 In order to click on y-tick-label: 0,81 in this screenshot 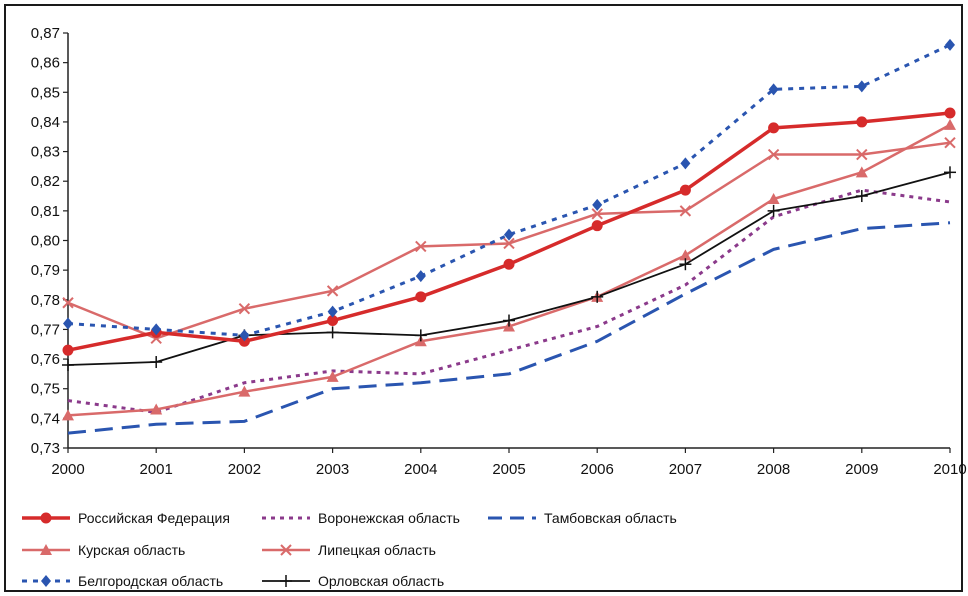, I will do `click(45, 211)`.